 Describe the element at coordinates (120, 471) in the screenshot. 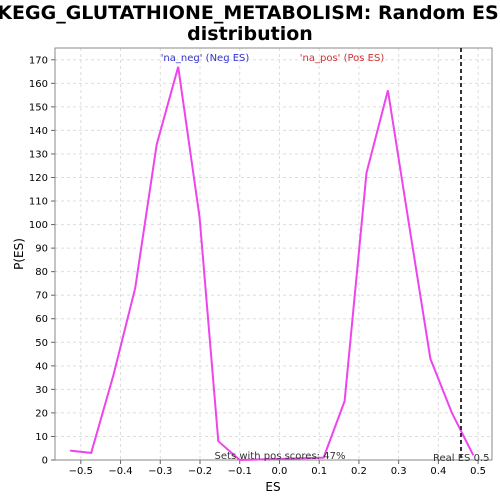

I see `x-tick-label: −0.4` at that location.